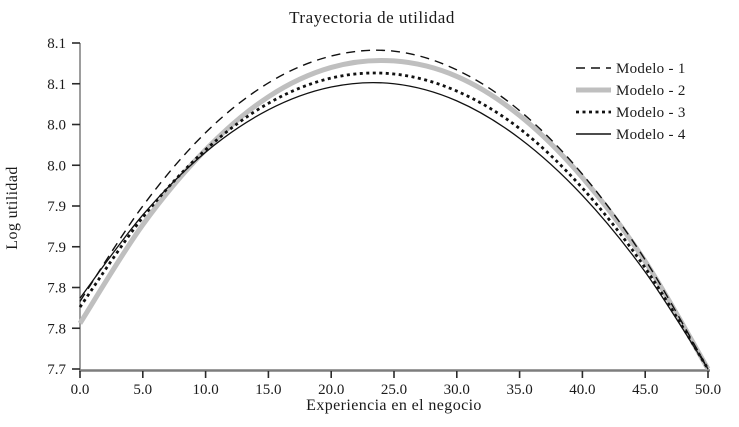  Describe the element at coordinates (651, 135) in the screenshot. I see `legend-label: Modelo - 4` at that location.